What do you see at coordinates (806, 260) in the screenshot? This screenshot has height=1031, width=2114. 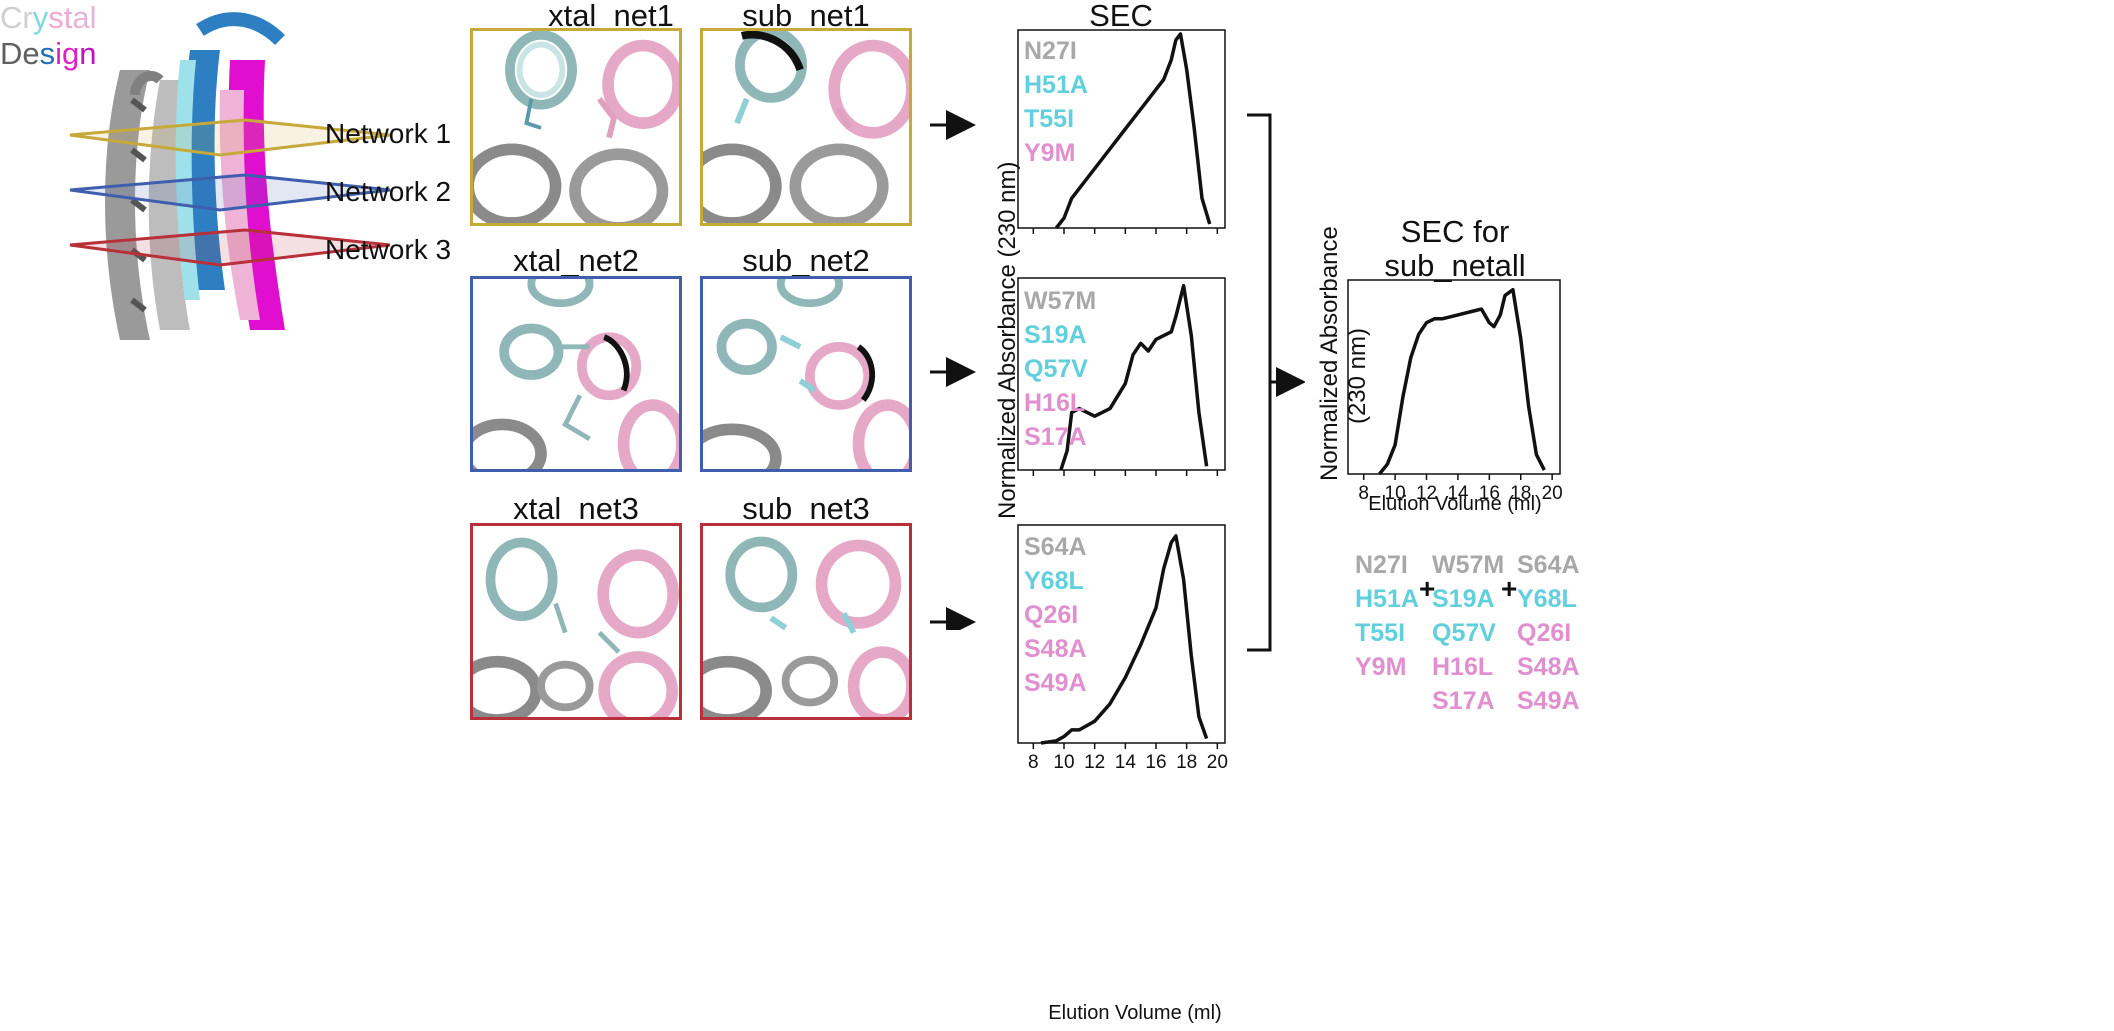 I see `sub-net2-title: sub_net2` at bounding box center [806, 260].